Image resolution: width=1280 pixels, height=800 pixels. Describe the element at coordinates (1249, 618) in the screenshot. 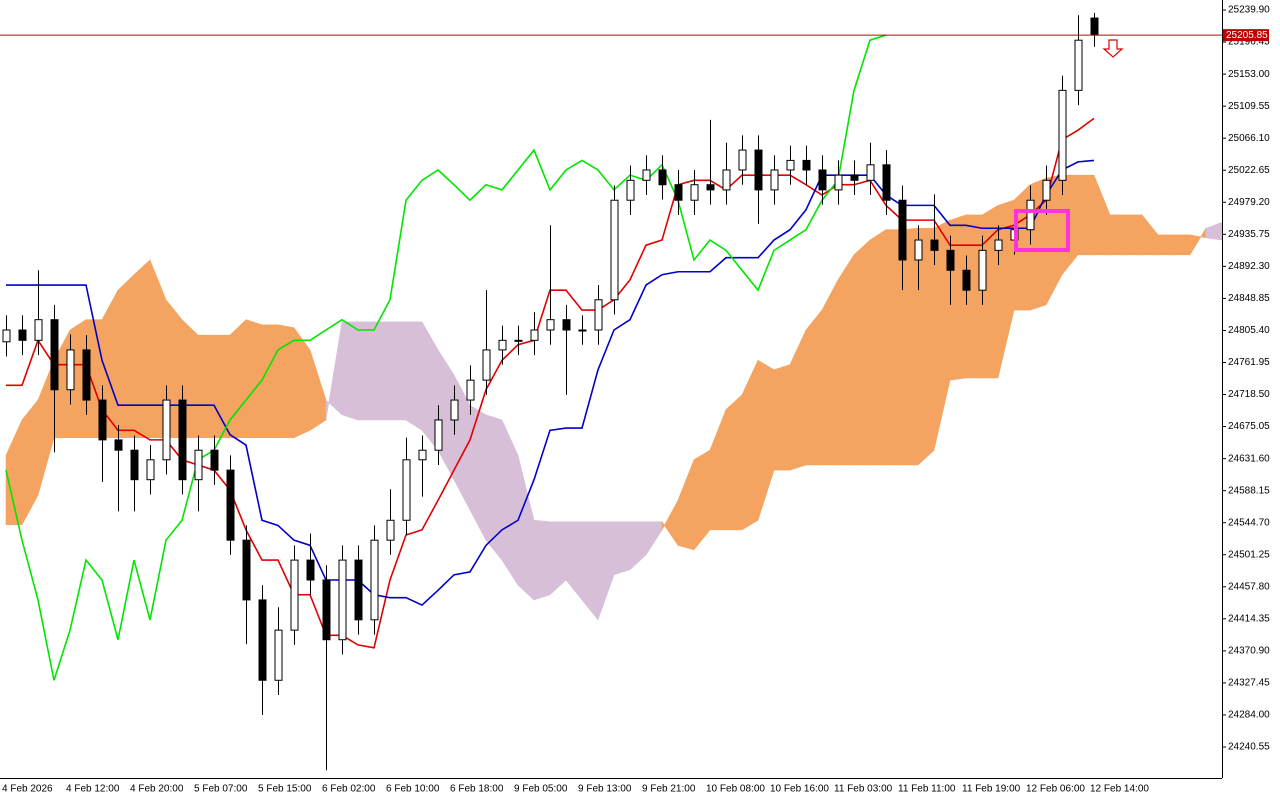

I see `y-tick-label: 24414.35` at that location.